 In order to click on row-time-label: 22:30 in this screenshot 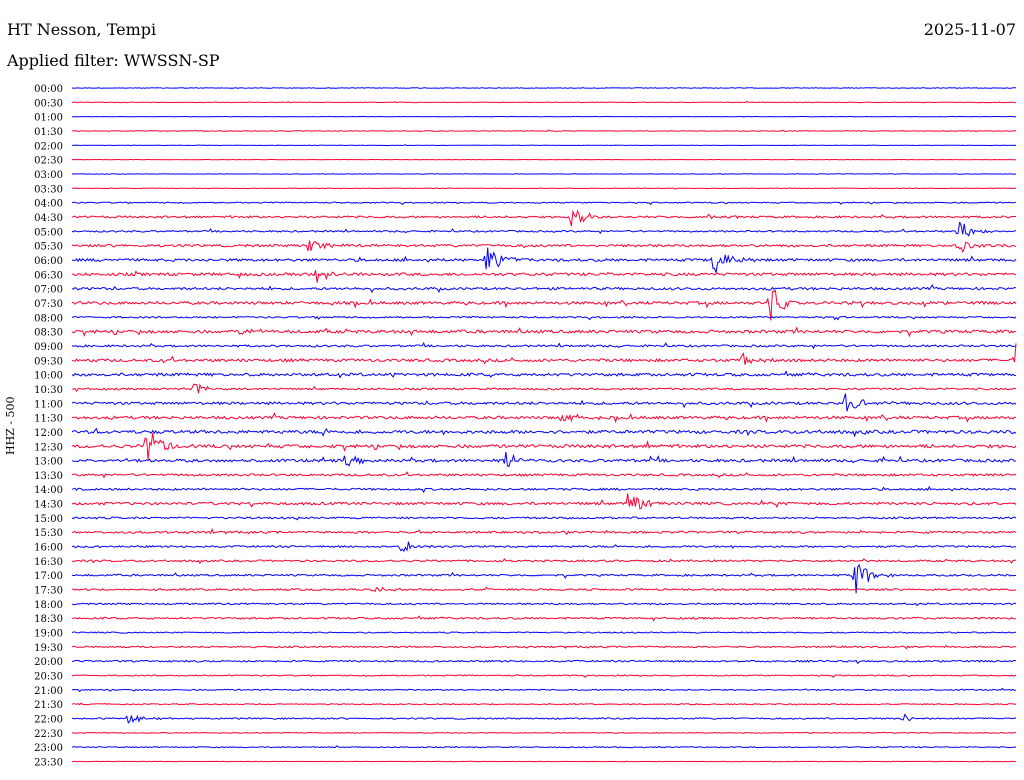, I will do `click(48, 734)`.